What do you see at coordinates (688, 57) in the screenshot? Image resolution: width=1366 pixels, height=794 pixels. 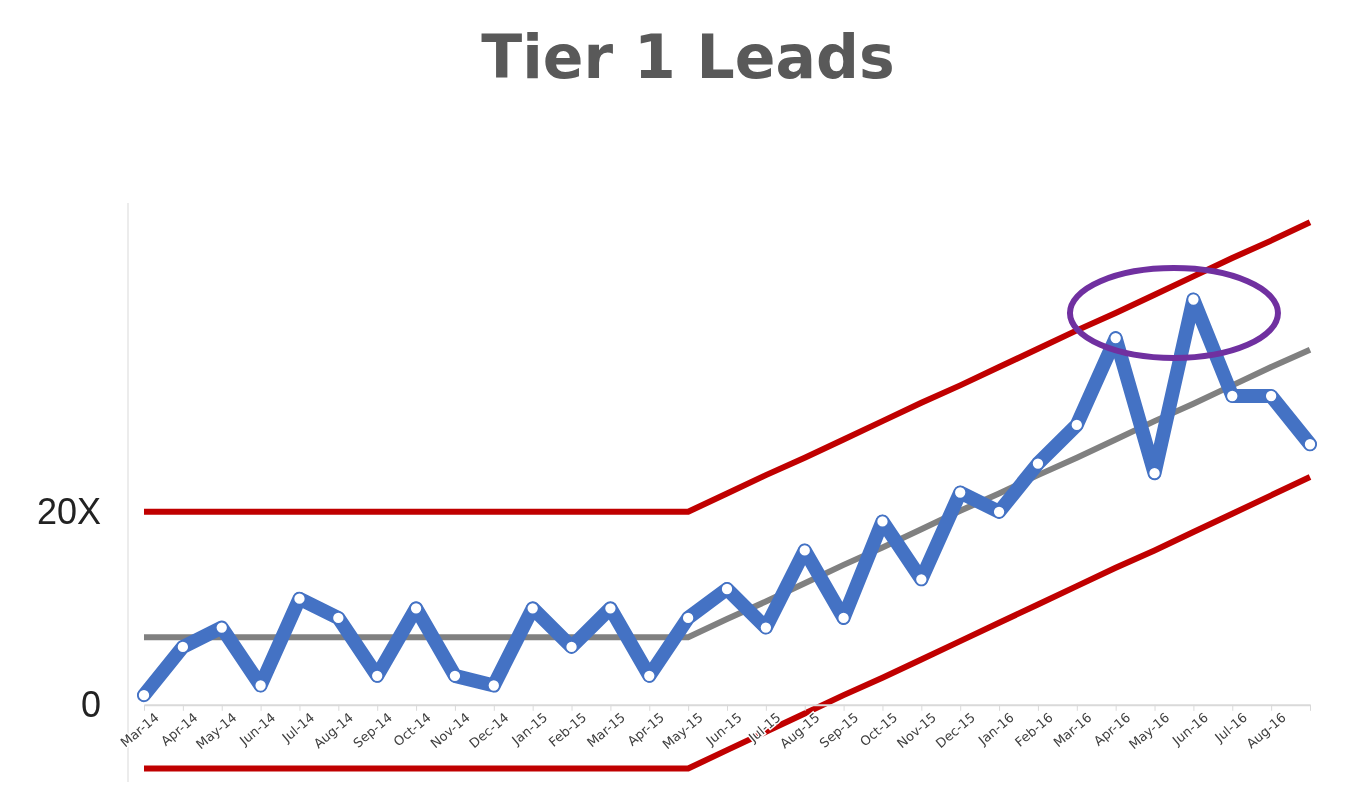 I see `chart-title: Tier 1 Leads` at bounding box center [688, 57].